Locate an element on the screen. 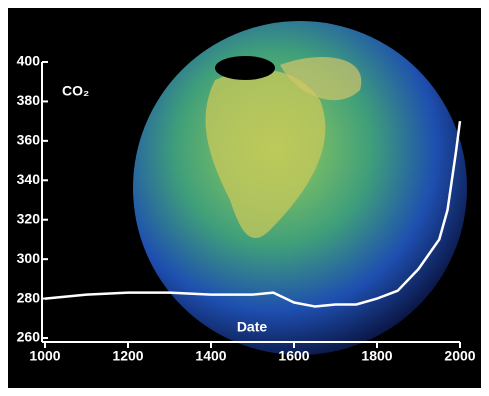  x-tick-label: 1400 is located at coordinates (210, 356).